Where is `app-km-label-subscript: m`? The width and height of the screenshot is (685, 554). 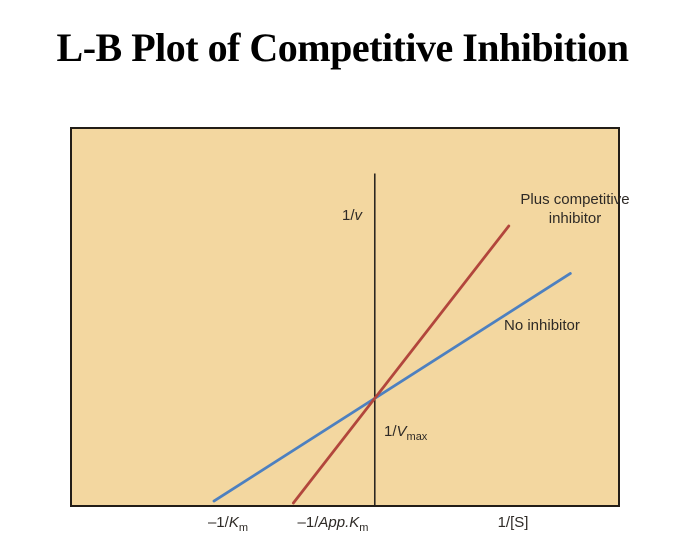 app-km-label-subscript: m is located at coordinates (364, 528).